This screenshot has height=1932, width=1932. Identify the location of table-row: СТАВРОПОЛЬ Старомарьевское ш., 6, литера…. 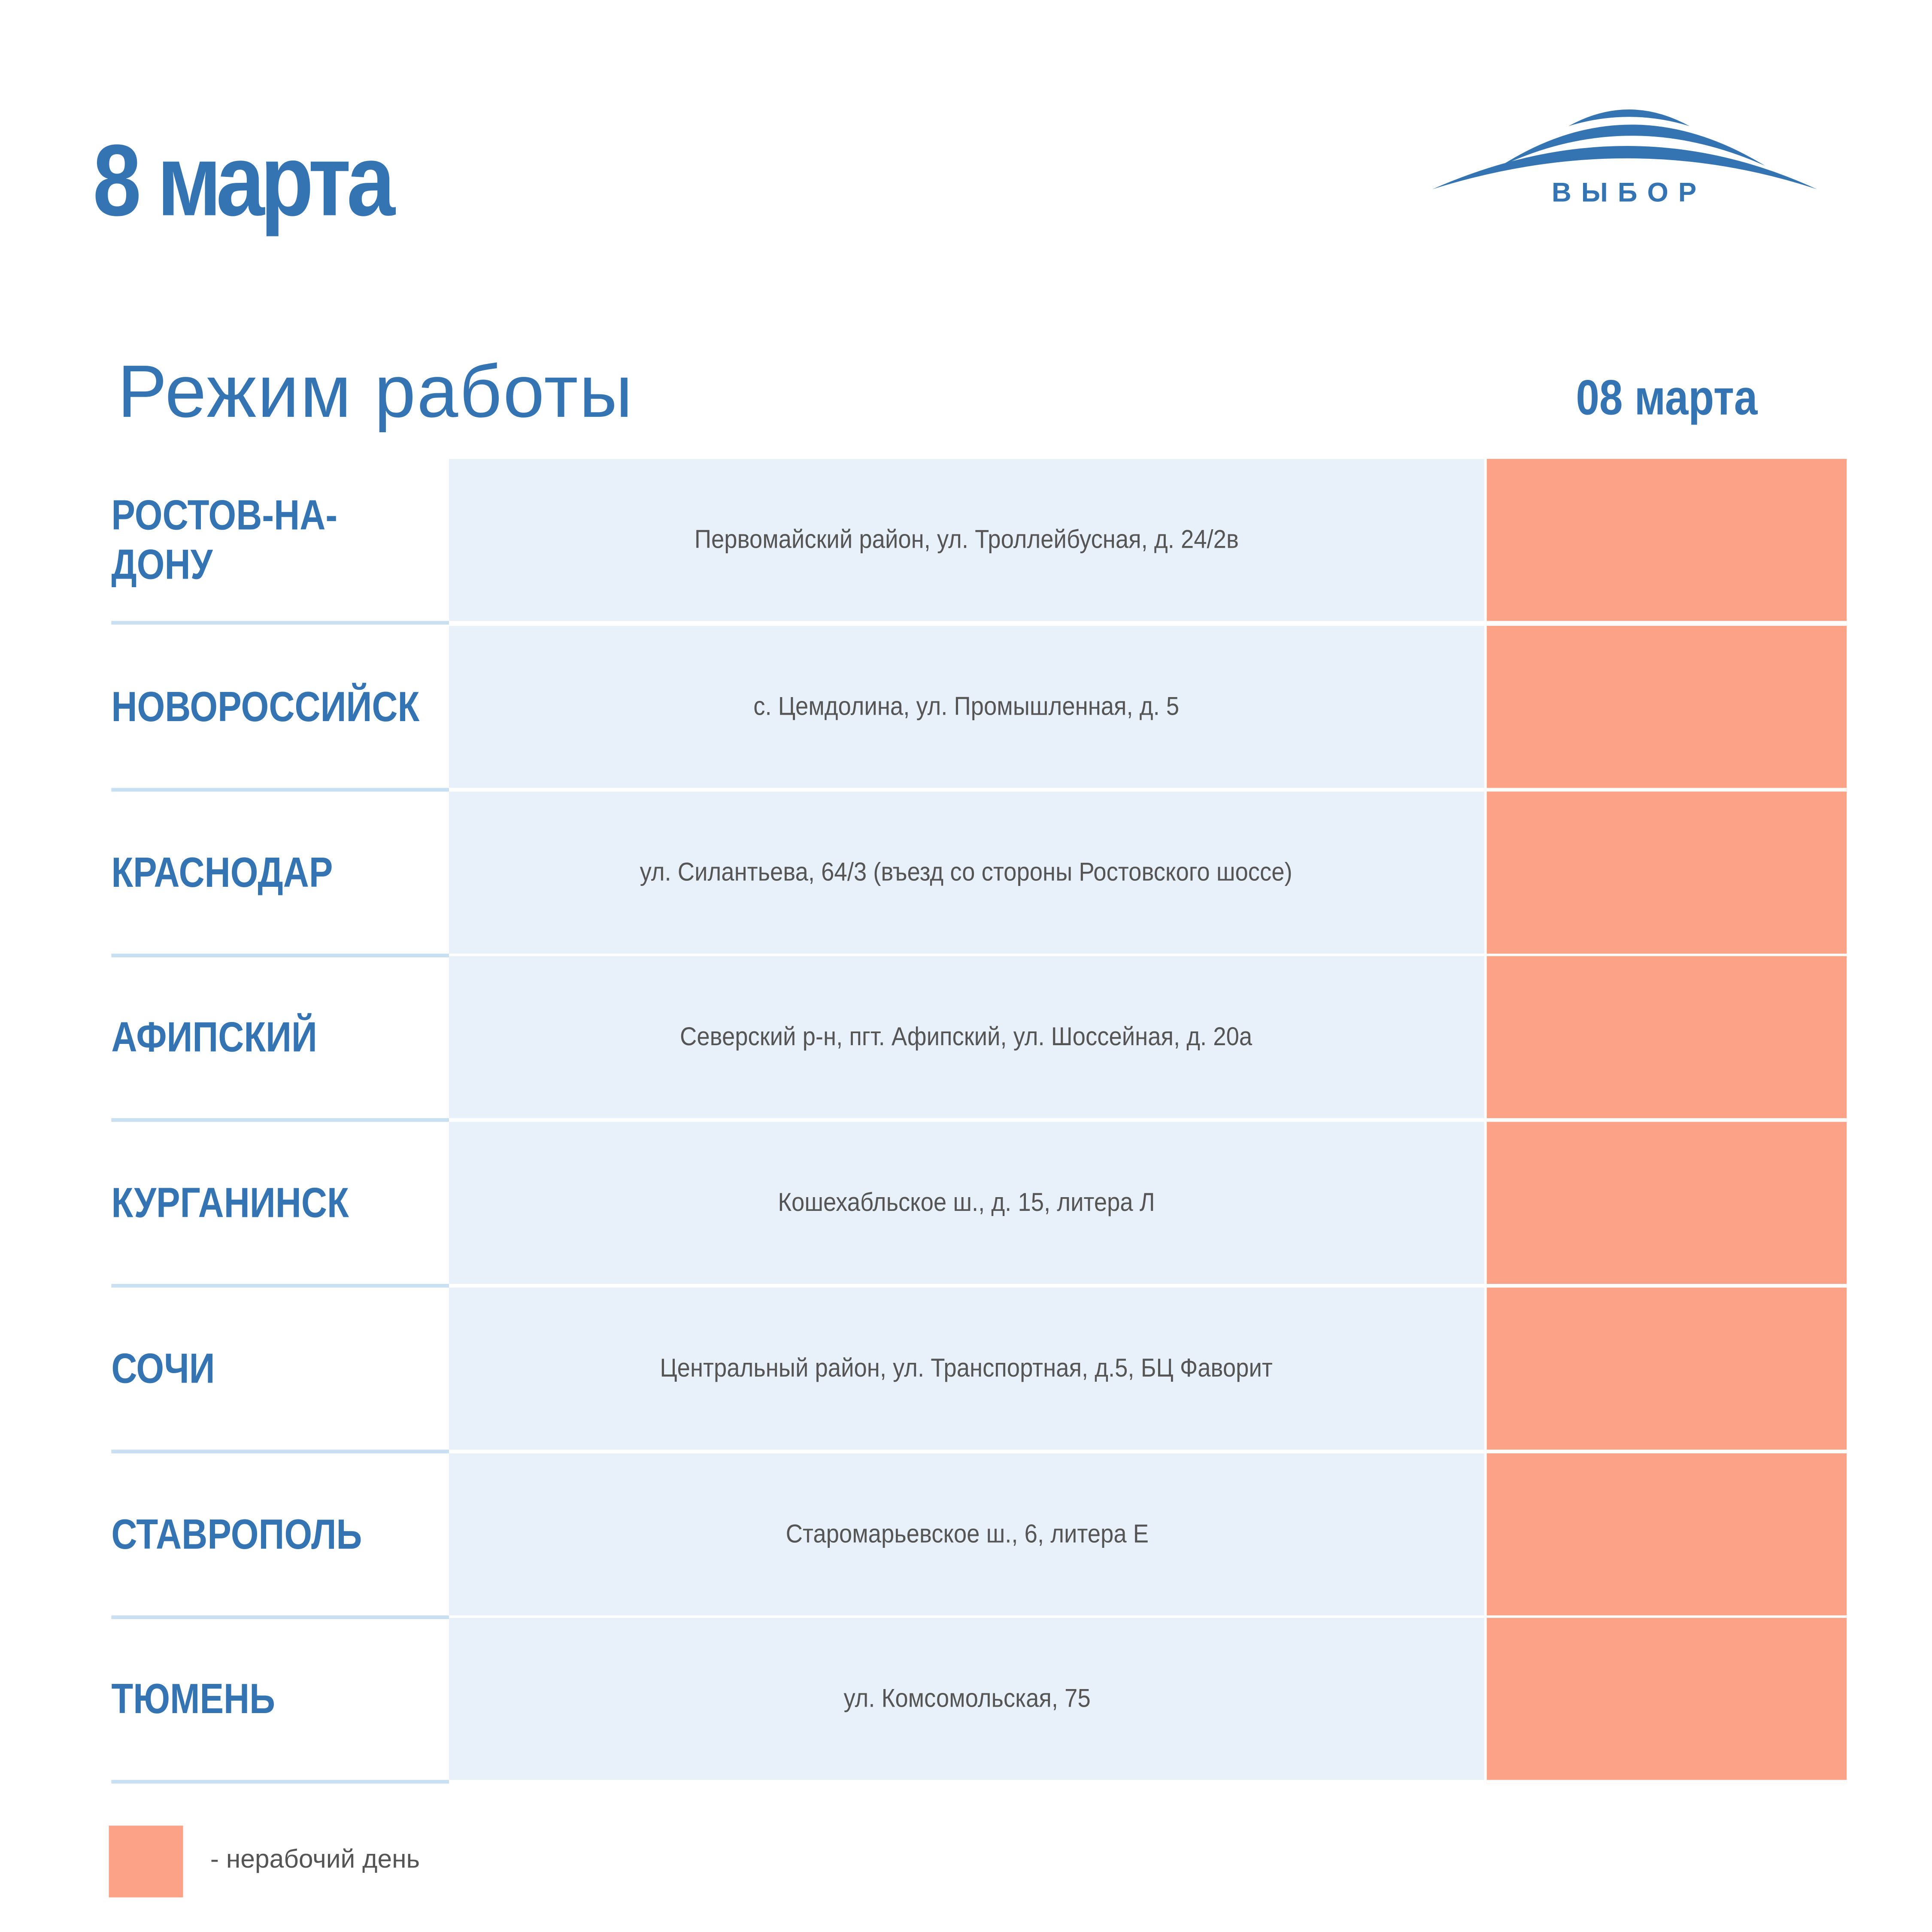
(979, 1536).